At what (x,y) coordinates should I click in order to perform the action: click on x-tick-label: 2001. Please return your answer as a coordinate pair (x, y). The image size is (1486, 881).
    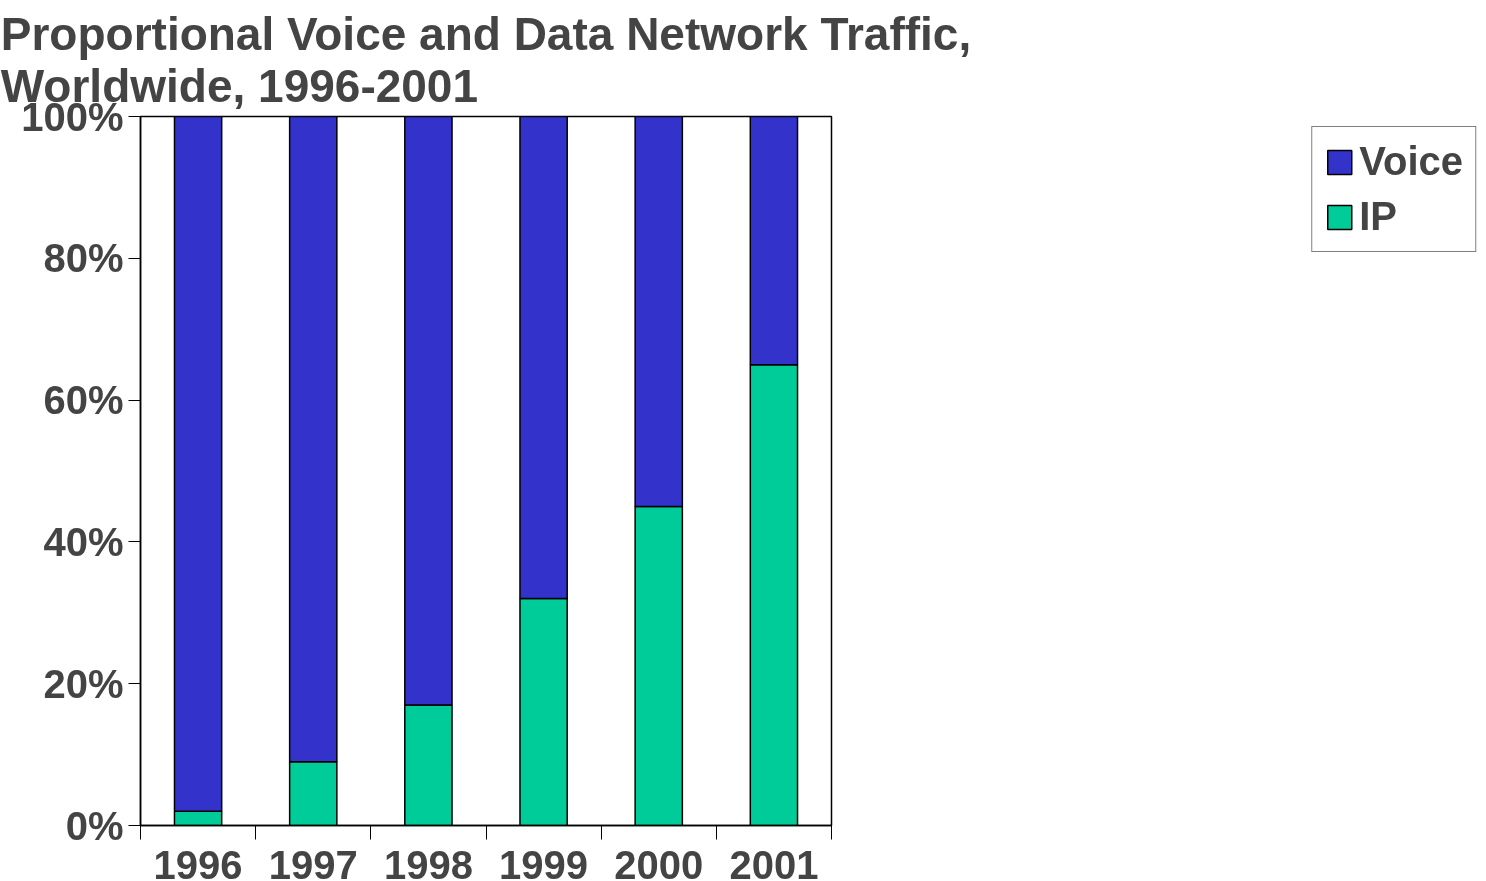
    Looking at the image, I should click on (774, 861).